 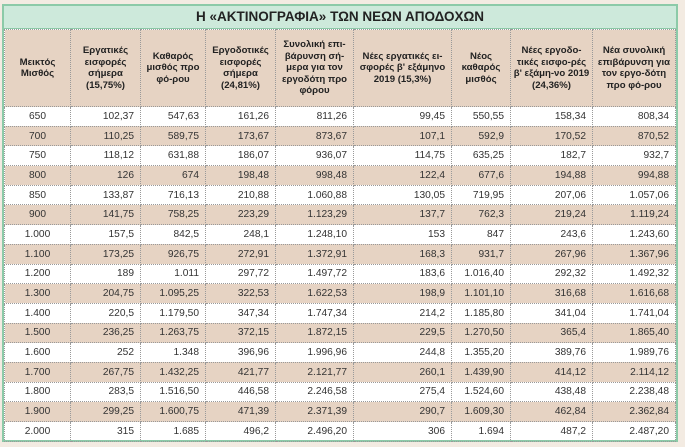 I want to click on table-cell: 1.060,88, so click(x=314, y=195).